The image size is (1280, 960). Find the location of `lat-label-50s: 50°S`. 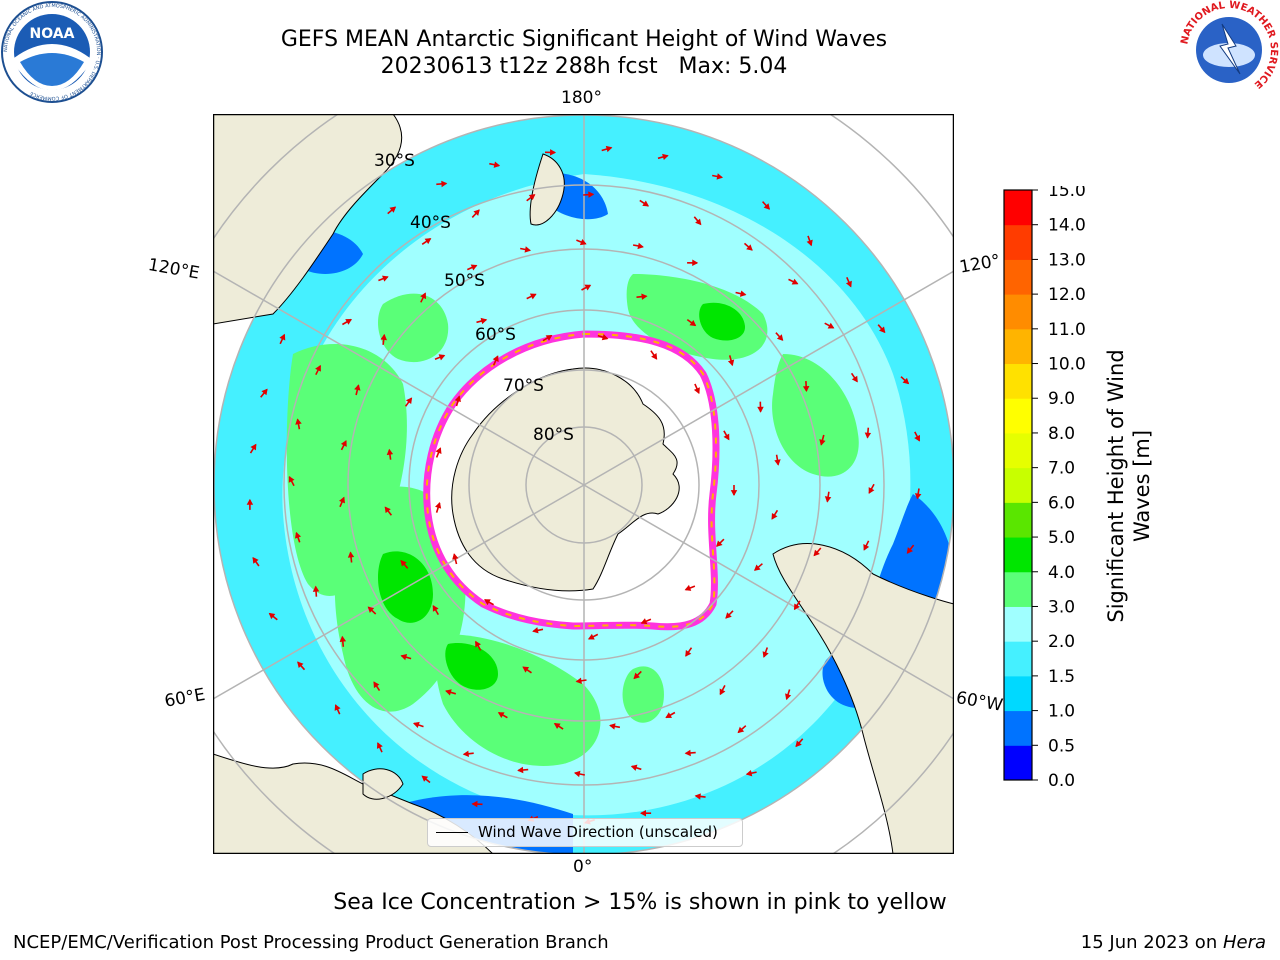

lat-label-50s: 50°S is located at coordinates (464, 281).